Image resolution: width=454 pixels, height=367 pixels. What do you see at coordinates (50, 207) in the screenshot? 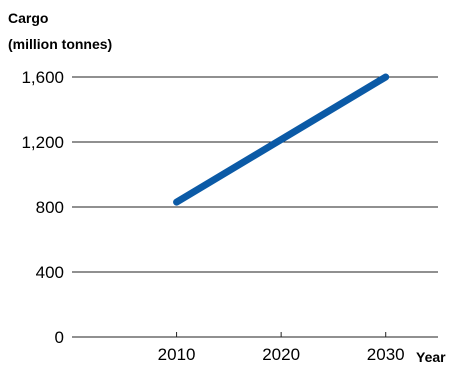
I see `y-tick-label: 800` at bounding box center [50, 207].